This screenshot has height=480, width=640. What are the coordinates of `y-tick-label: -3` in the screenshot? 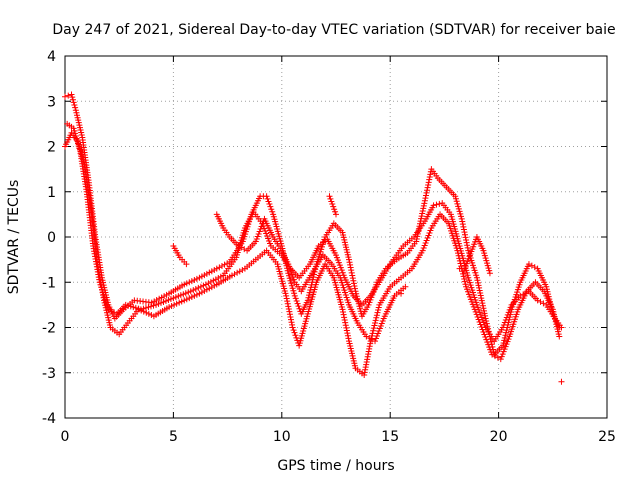 It's located at (49, 374).